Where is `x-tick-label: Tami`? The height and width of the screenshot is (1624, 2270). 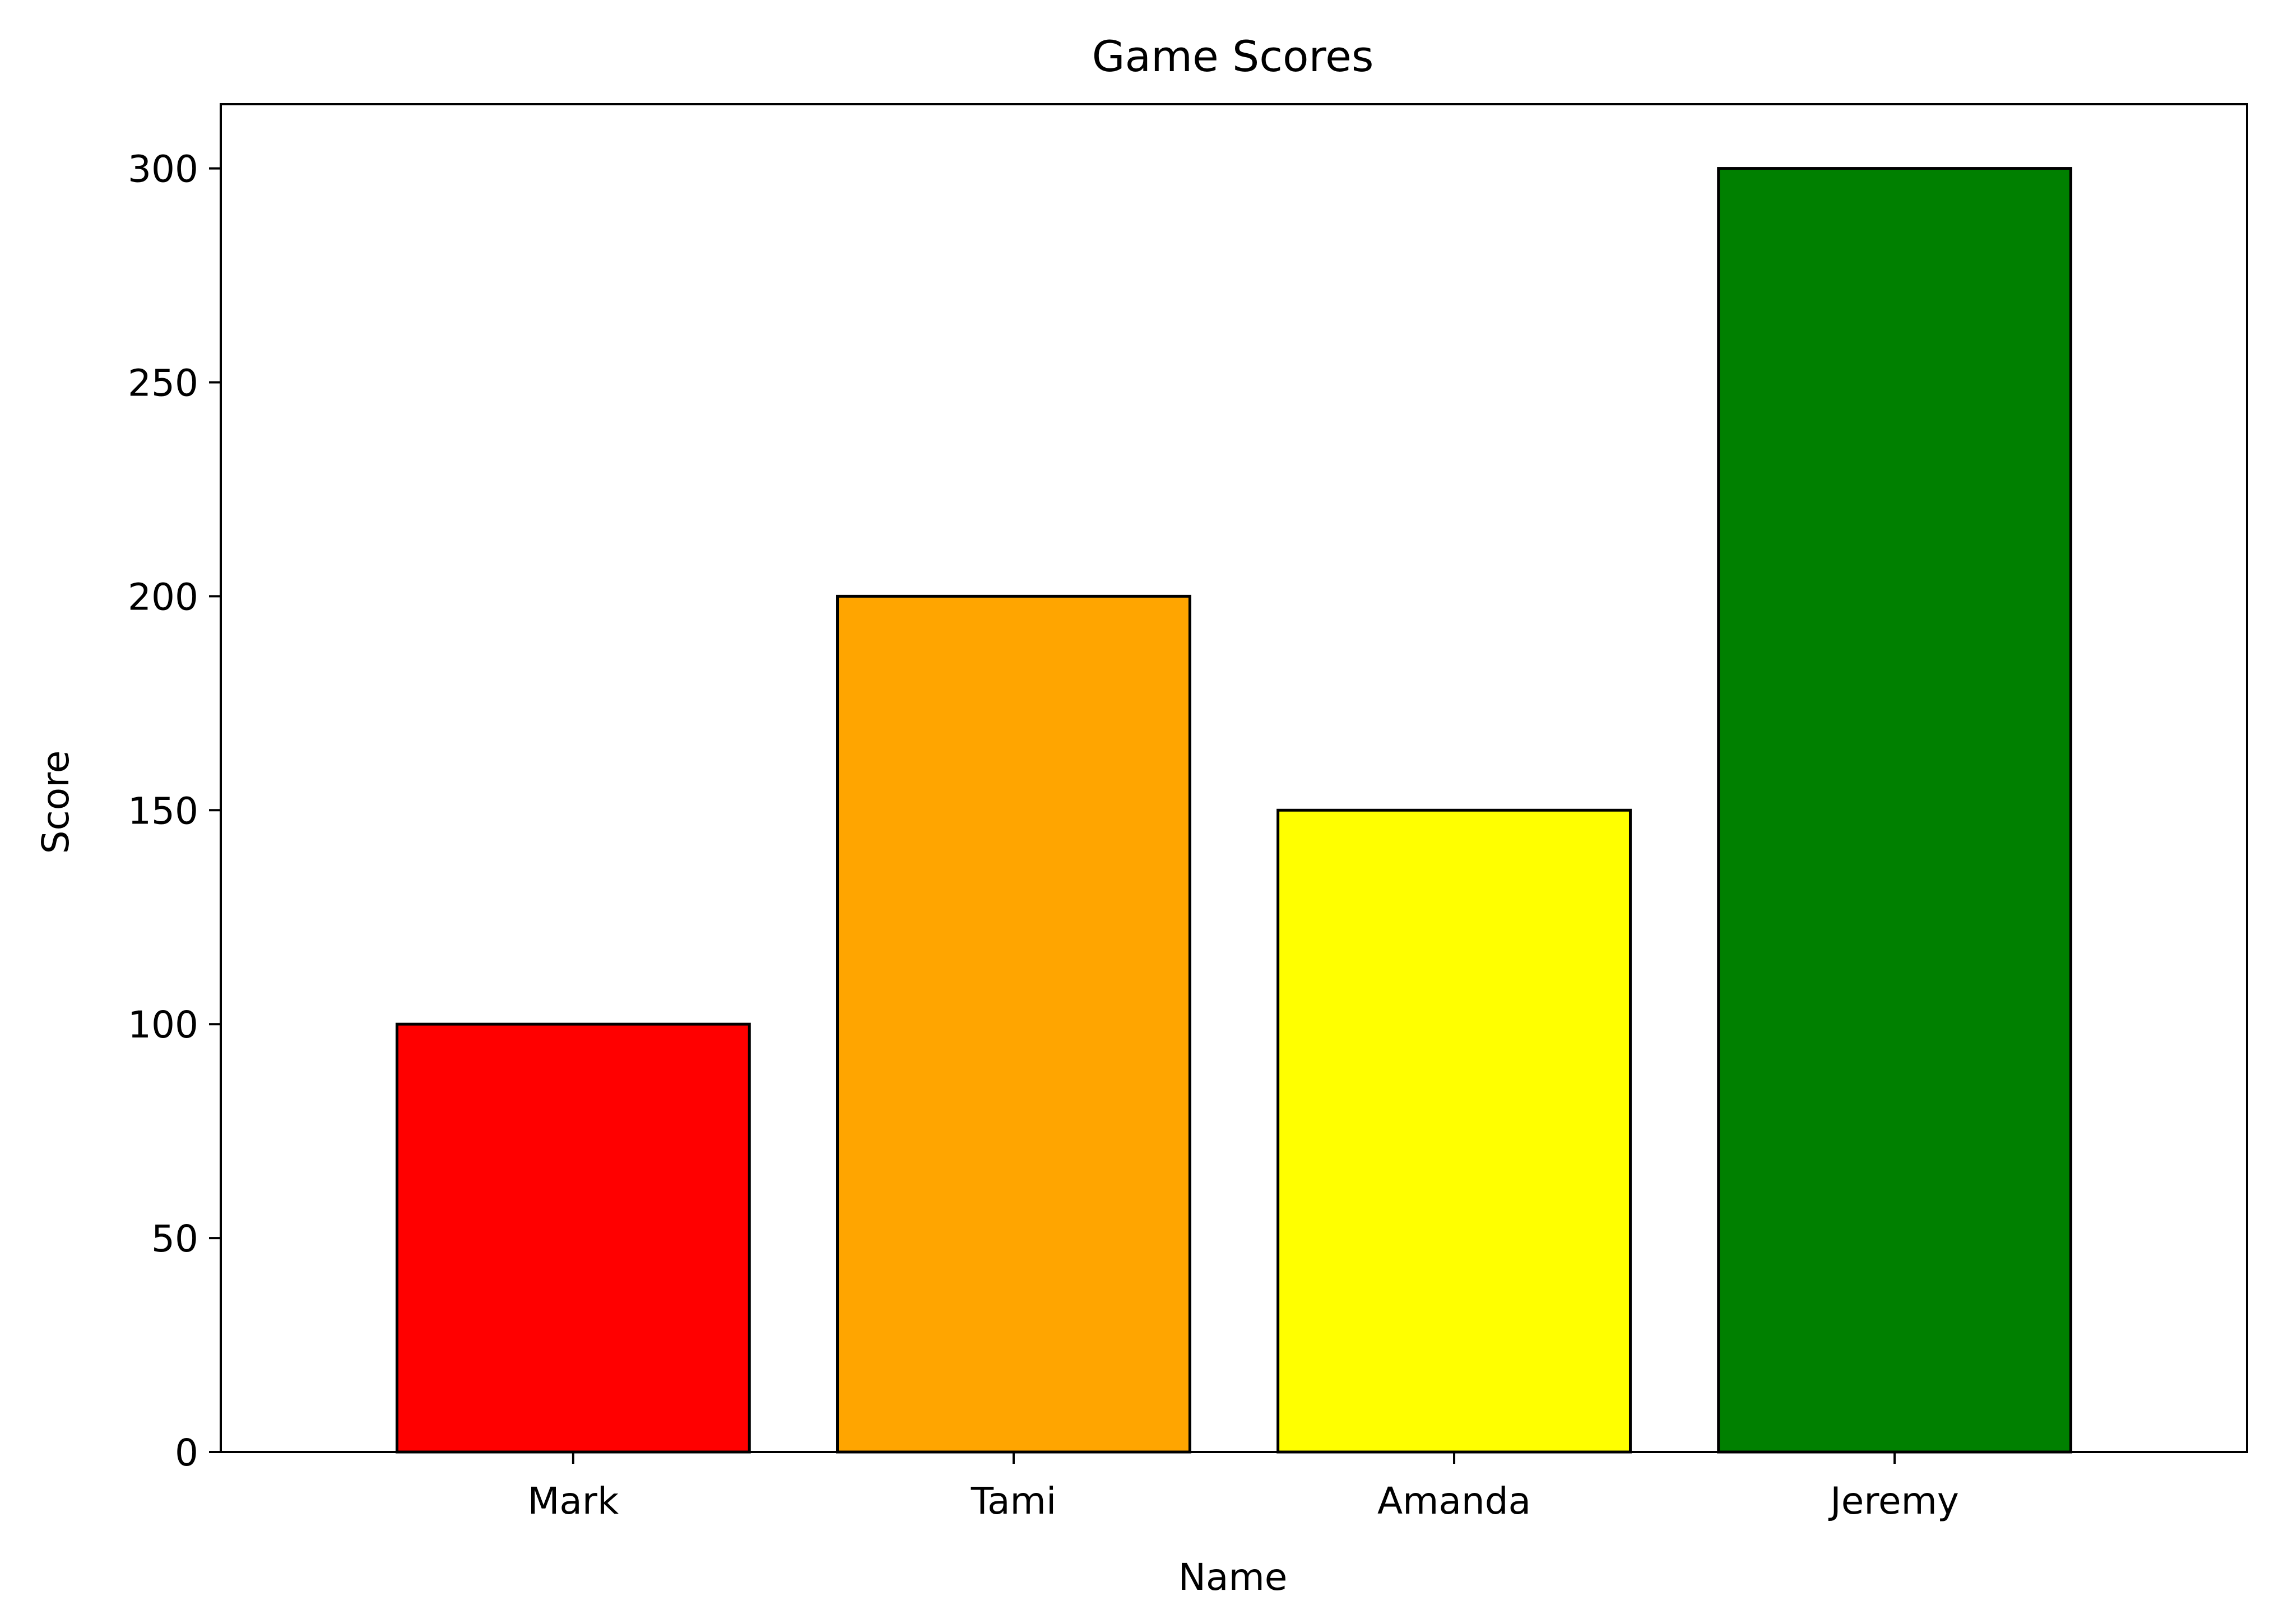 x-tick-label: Tami is located at coordinates (1013, 1501).